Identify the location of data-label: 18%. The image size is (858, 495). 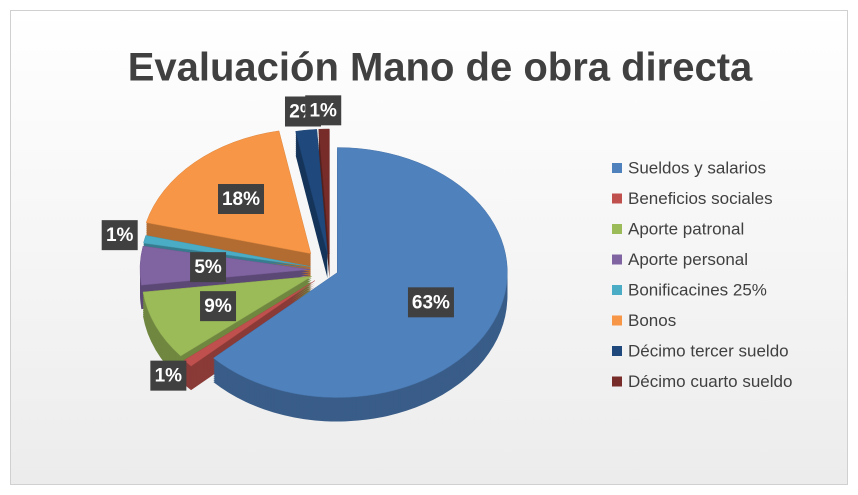
(241, 199).